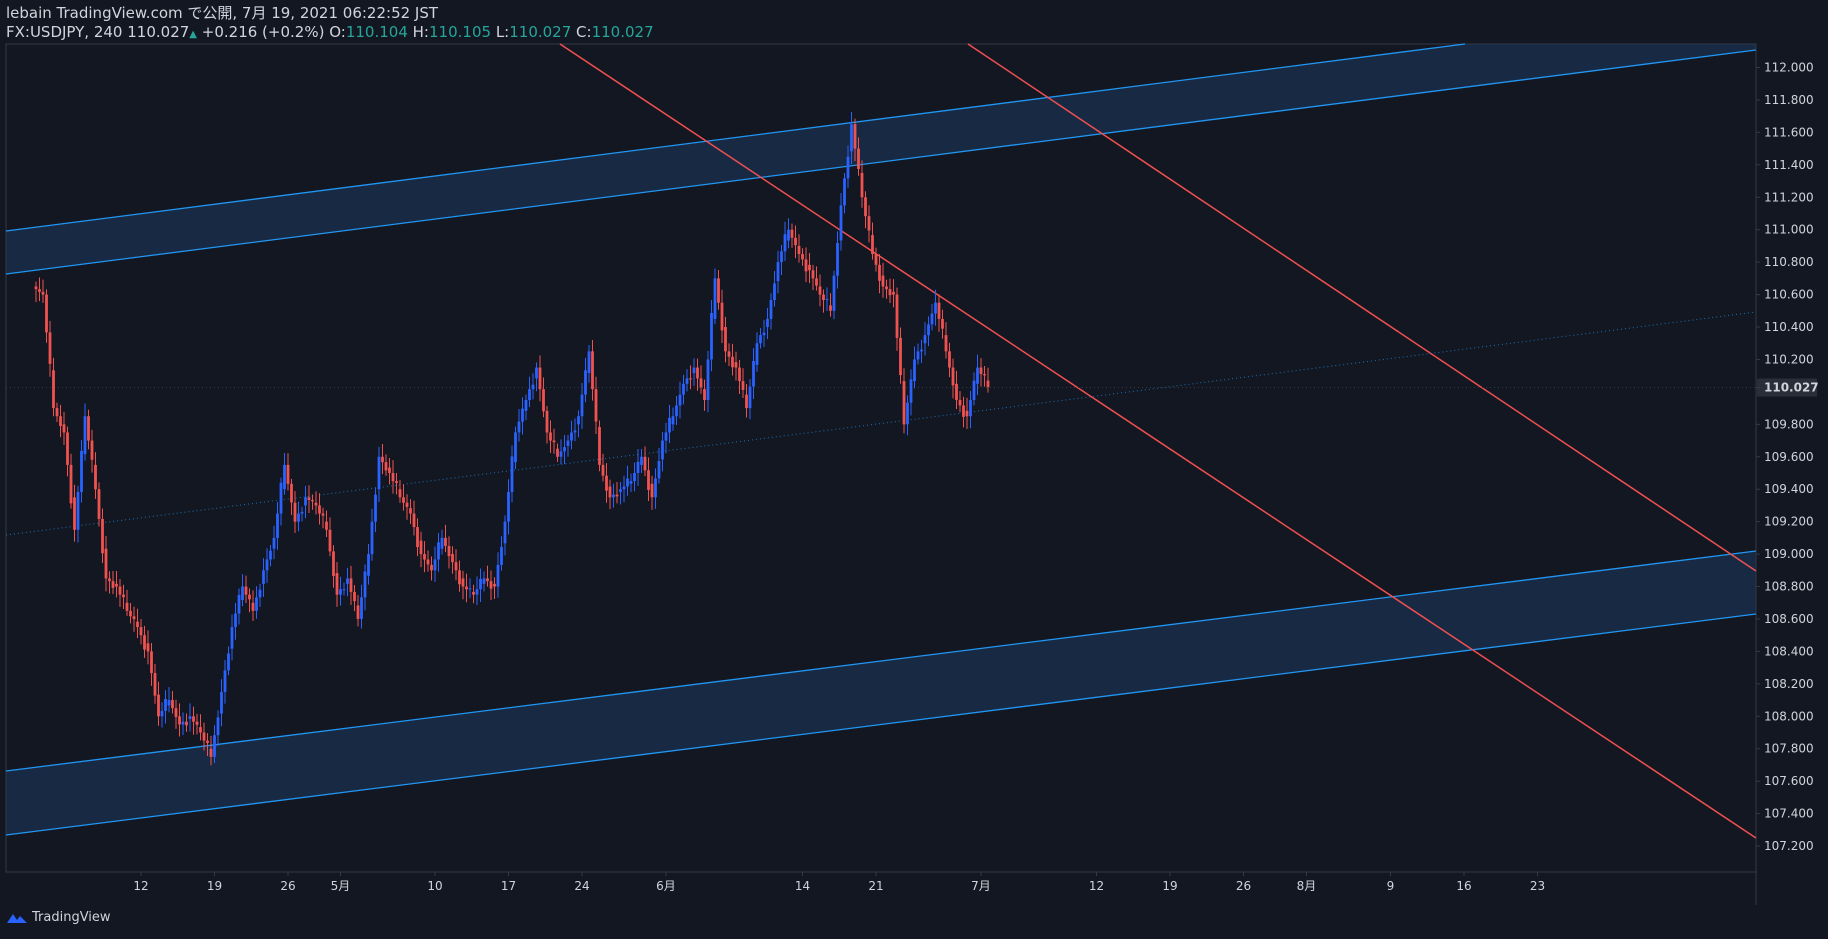 This screenshot has height=939, width=1828. I want to click on tradingview-footer: TradingView, so click(58, 917).